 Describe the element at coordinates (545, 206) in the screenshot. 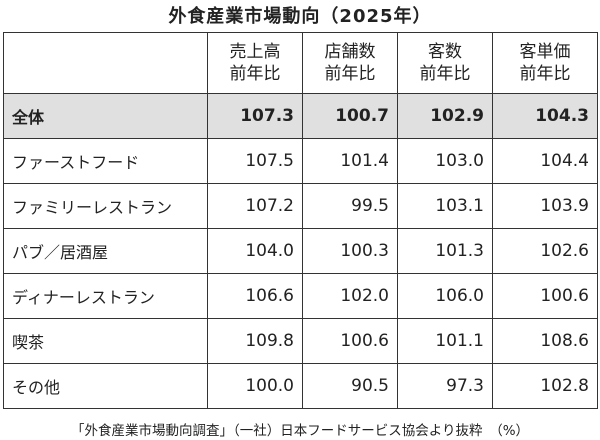

I see `cell-value: 103.9` at that location.